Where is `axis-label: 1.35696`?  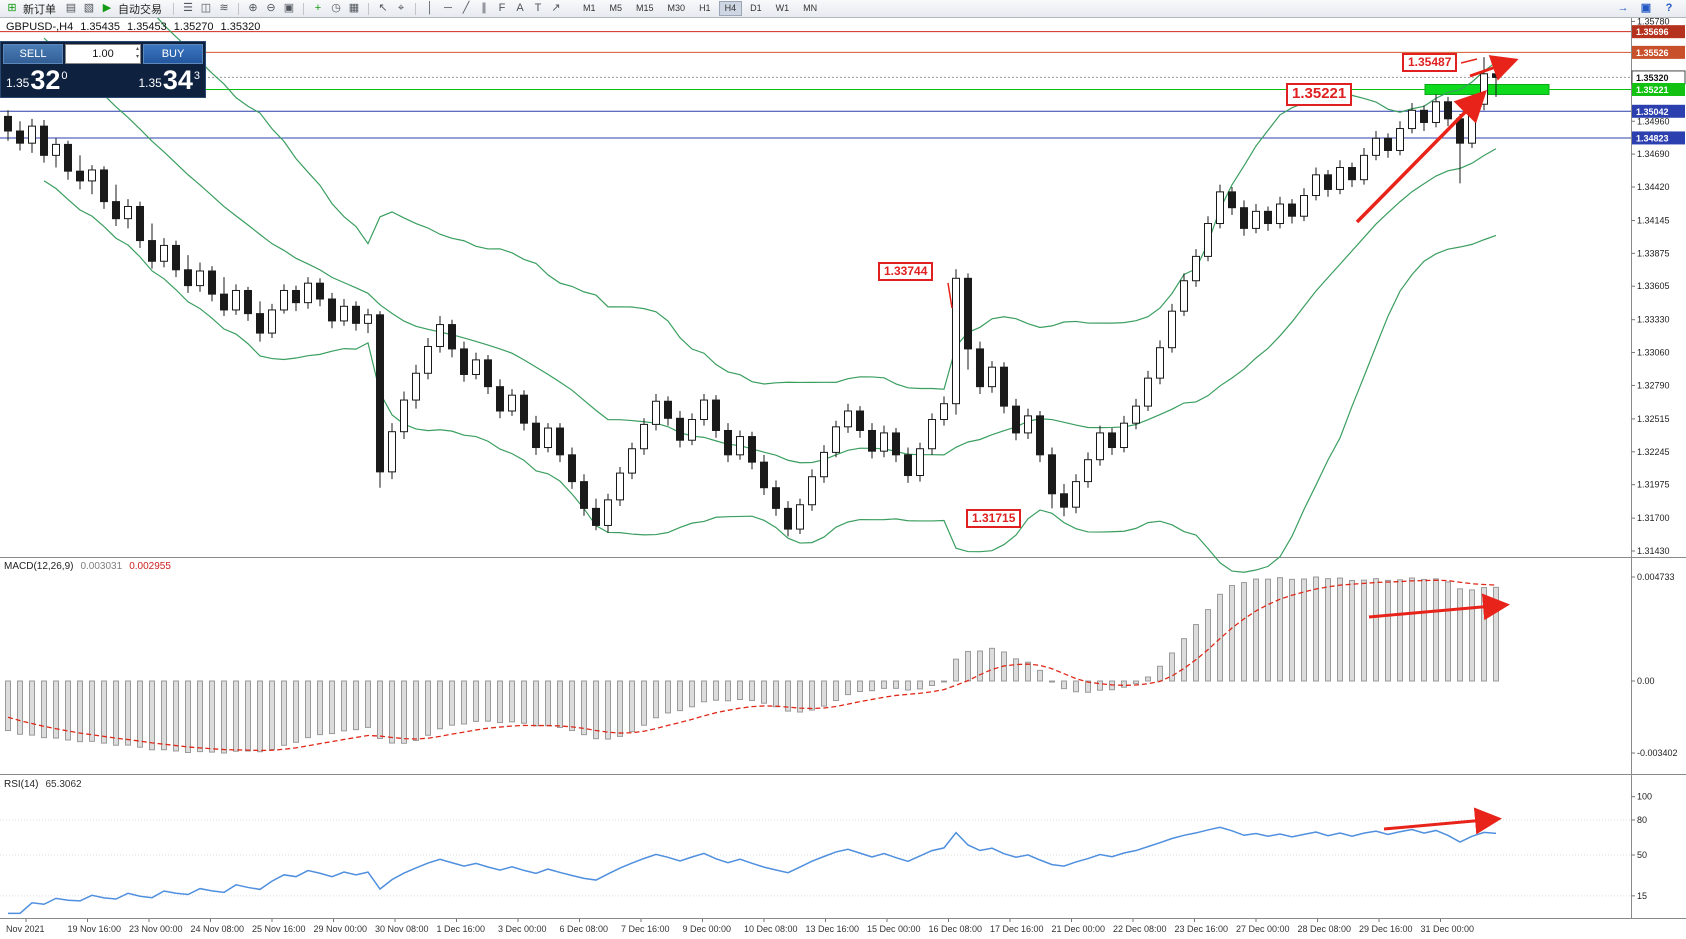
axis-label: 1.35696 is located at coordinates (1652, 32).